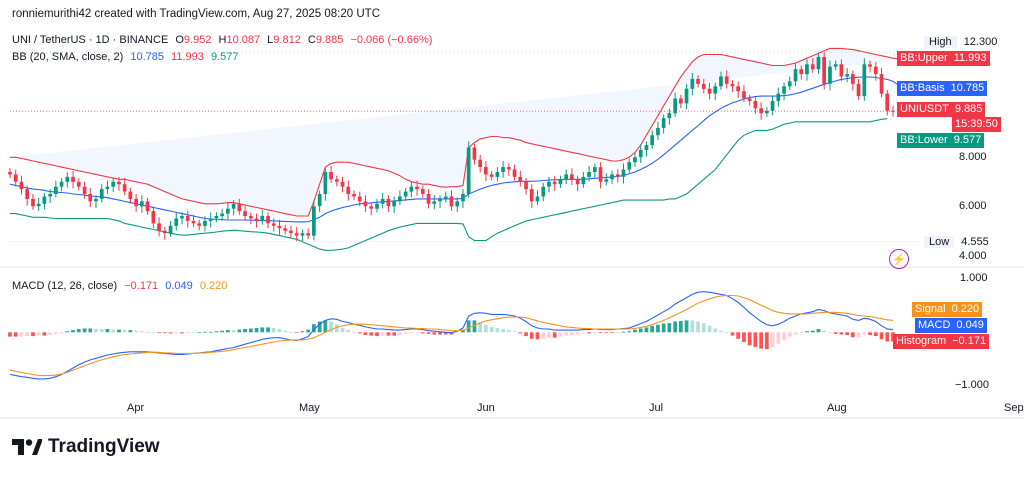 The image size is (1024, 477). Describe the element at coordinates (973, 157) in the screenshot. I see `price-tick-8: 8.000` at that location.